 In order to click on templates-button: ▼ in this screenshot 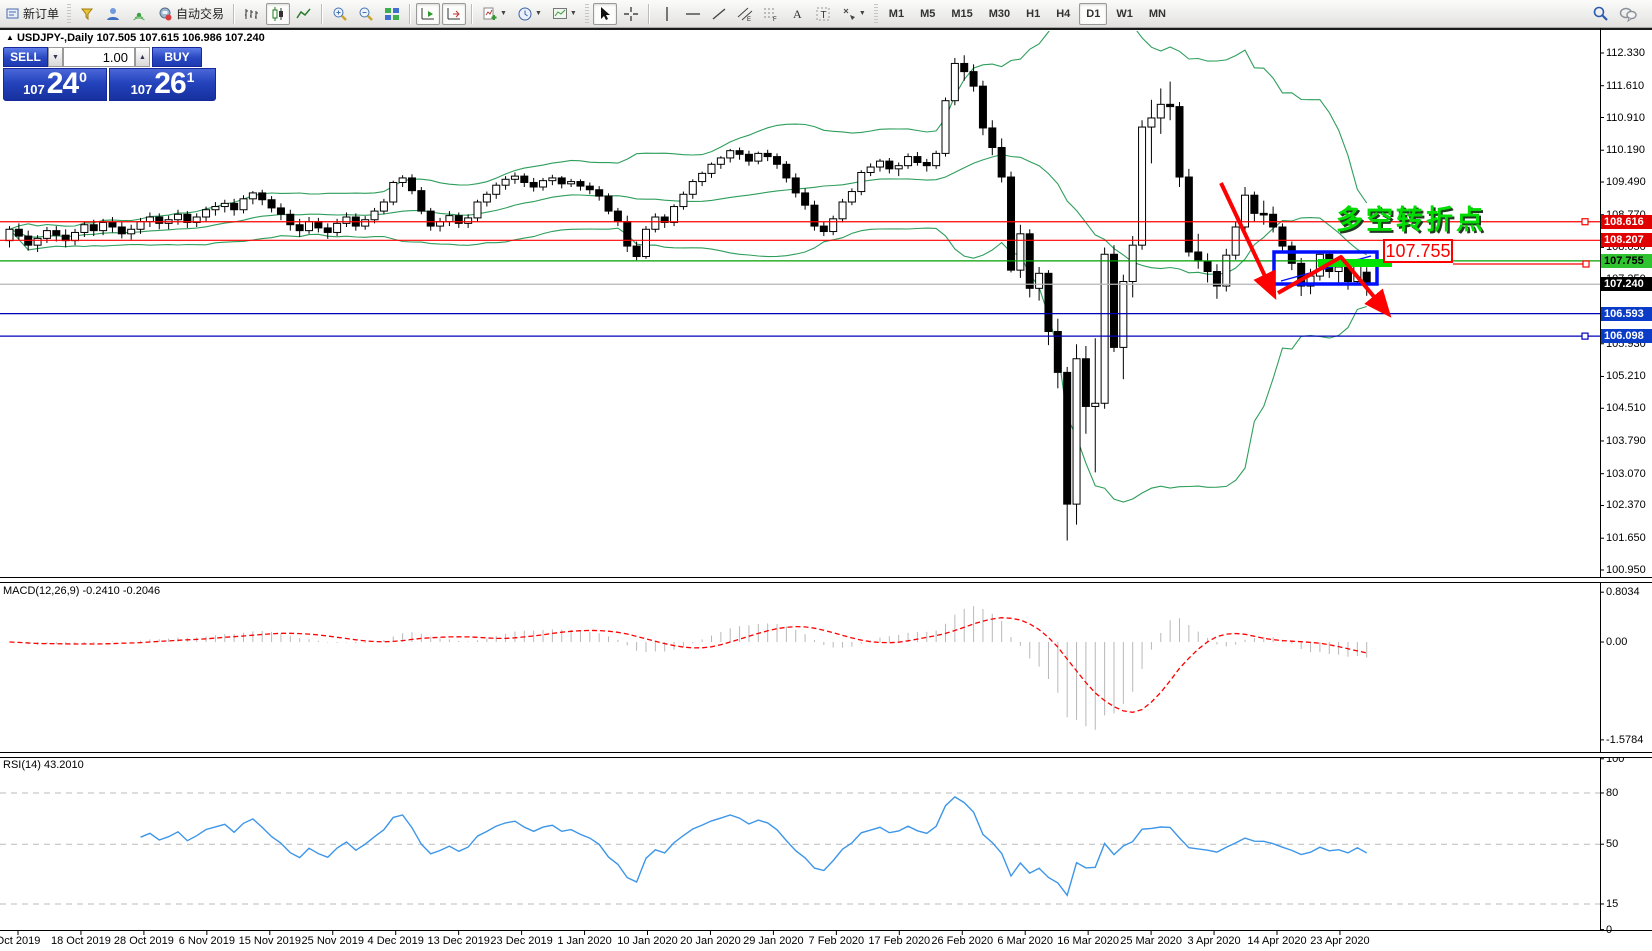, I will do `click(564, 14)`.